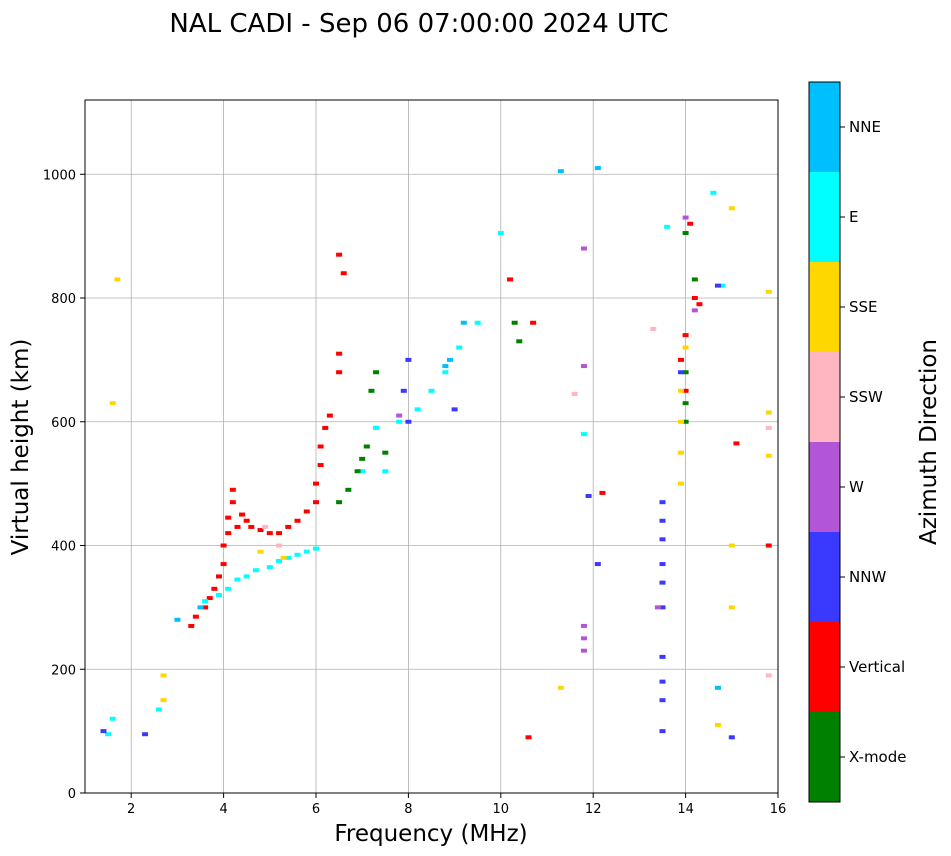  What do you see at coordinates (685, 809) in the screenshot?
I see `x-tick-label: 14` at bounding box center [685, 809].